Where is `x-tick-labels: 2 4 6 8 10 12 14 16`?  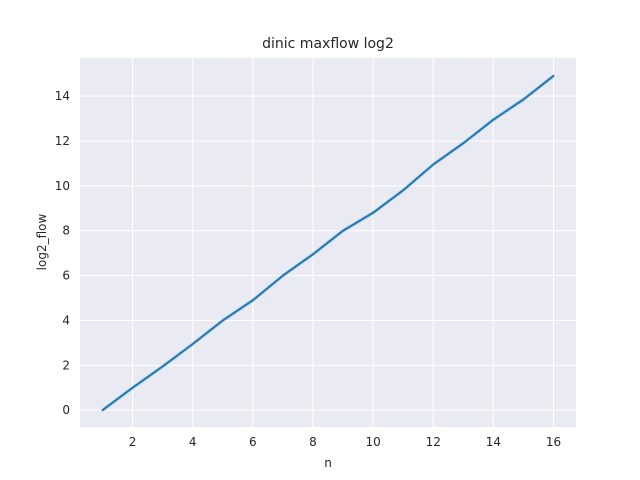
x-tick-labels: 2 4 6 8 10 12 14 16 is located at coordinates (345, 442).